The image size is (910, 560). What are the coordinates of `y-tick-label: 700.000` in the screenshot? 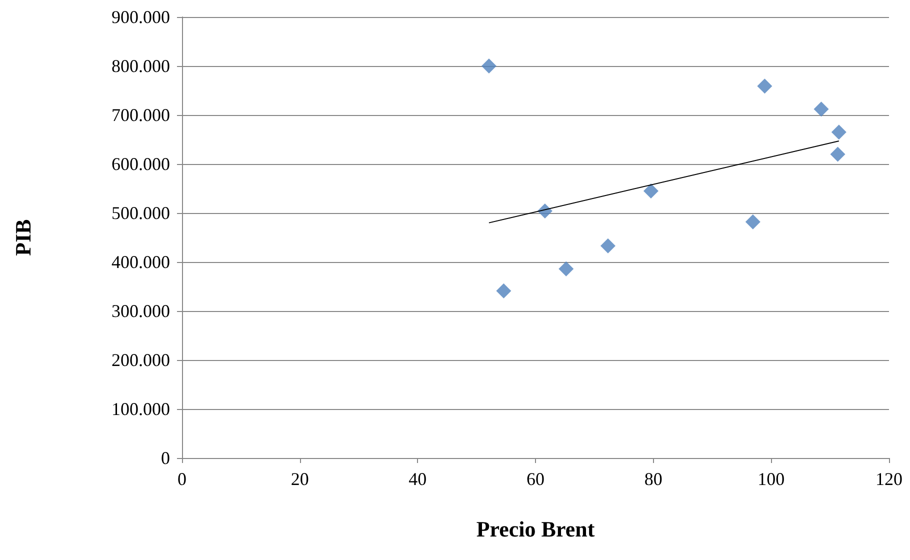 It's located at (141, 115).